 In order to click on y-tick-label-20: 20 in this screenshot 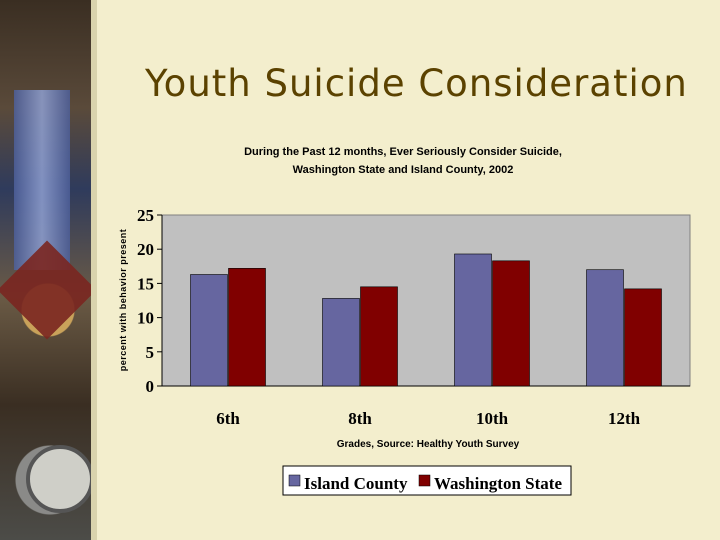, I will do `click(145, 249)`.